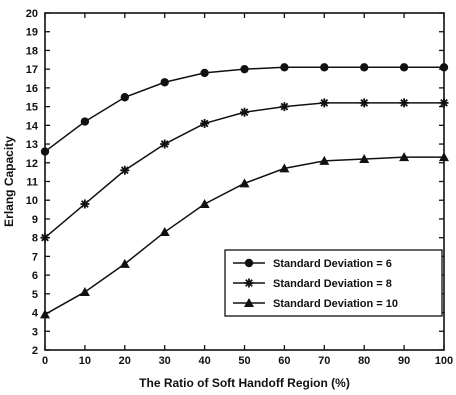 This screenshot has height=395, width=456. What do you see at coordinates (244, 383) in the screenshot?
I see `x-axis-title: The Ratio of Soft Handoff Region (%)` at bounding box center [244, 383].